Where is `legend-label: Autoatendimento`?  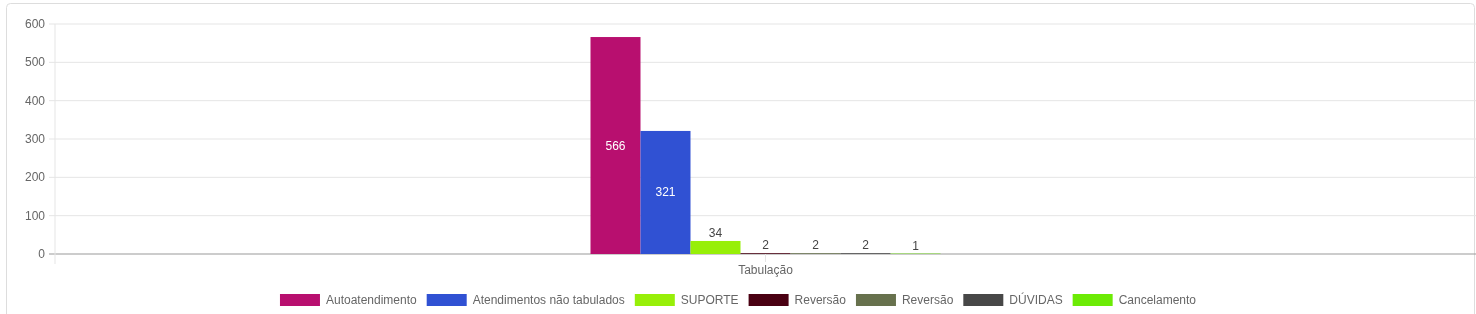 legend-label: Autoatendimento is located at coordinates (371, 300).